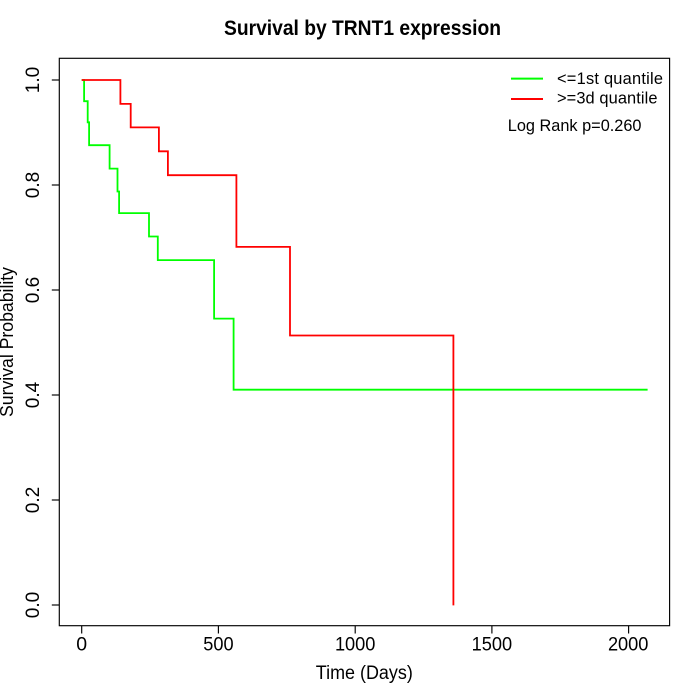 The height and width of the screenshot is (700, 700). Describe the element at coordinates (607, 99) in the screenshot. I see `svg-text: >=3d quantile` at that location.